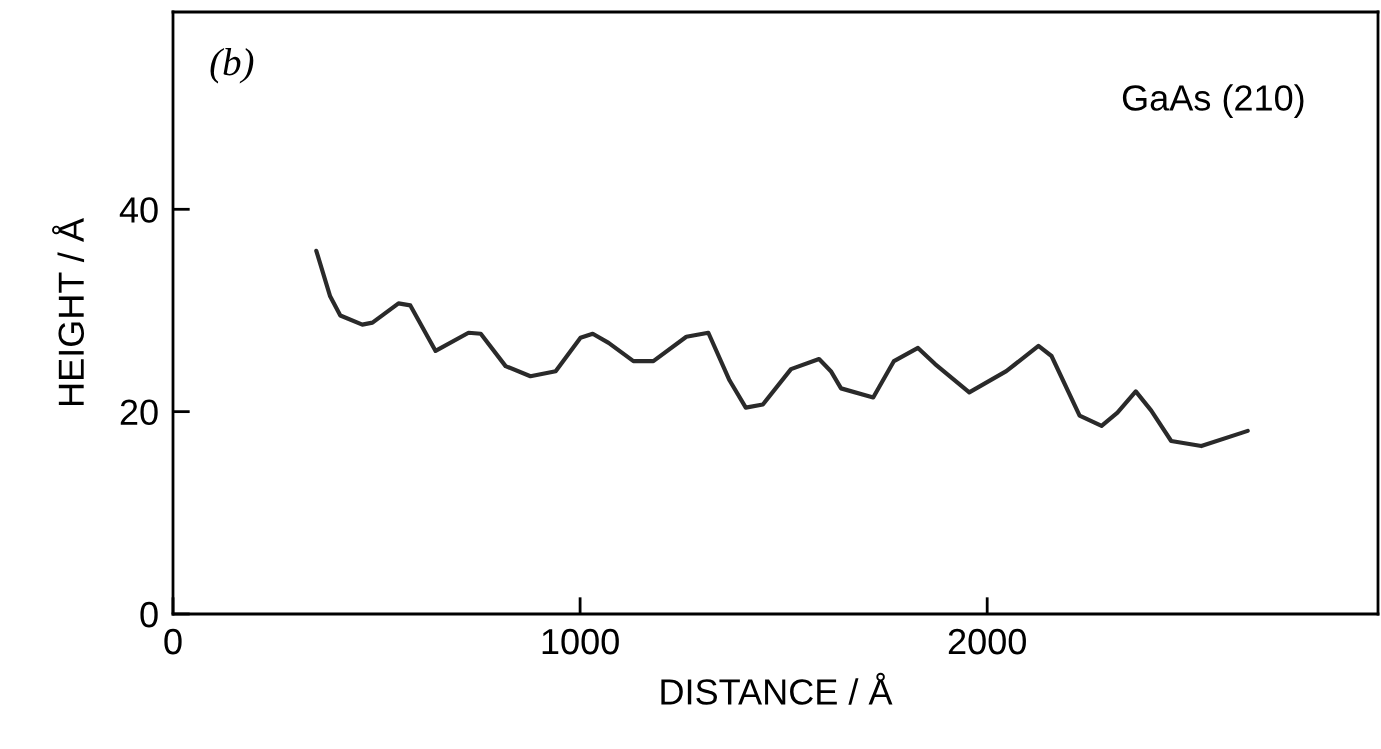 The height and width of the screenshot is (749, 1381). Describe the element at coordinates (777, 688) in the screenshot. I see `x-axis-title: DISTANCE / Å` at that location.